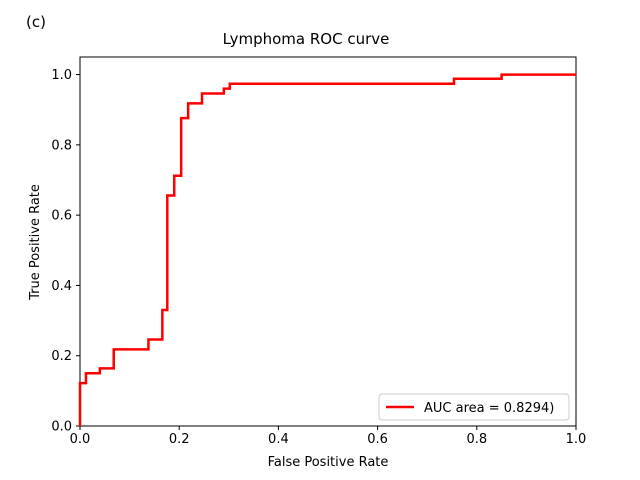 The image size is (640, 480). Describe the element at coordinates (61, 286) in the screenshot. I see `y-tick-label: 0.4` at that location.